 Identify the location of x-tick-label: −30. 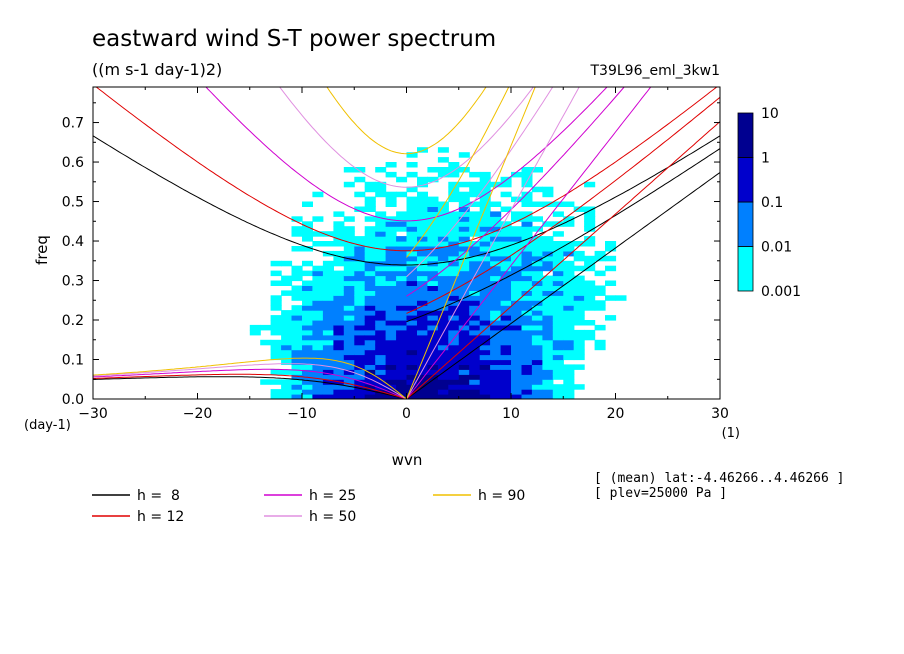
(93, 414).